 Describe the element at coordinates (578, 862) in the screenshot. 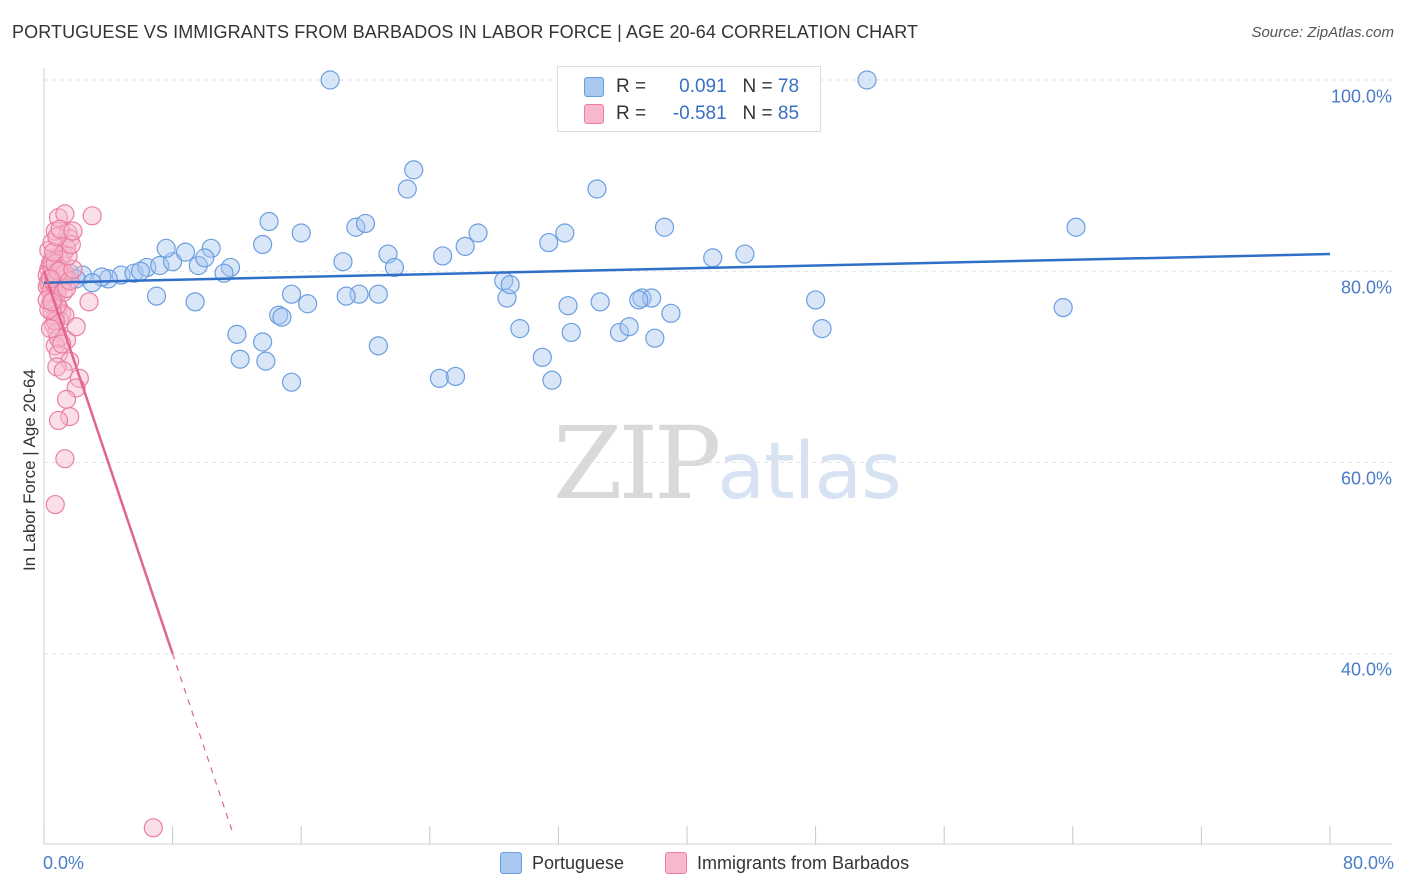

I see `portuguese-legend-label: Portuguese` at that location.